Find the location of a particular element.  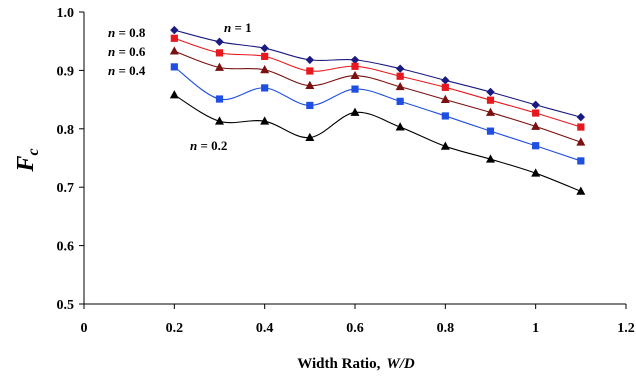

x-tick-label: 0.2 is located at coordinates (175, 328).